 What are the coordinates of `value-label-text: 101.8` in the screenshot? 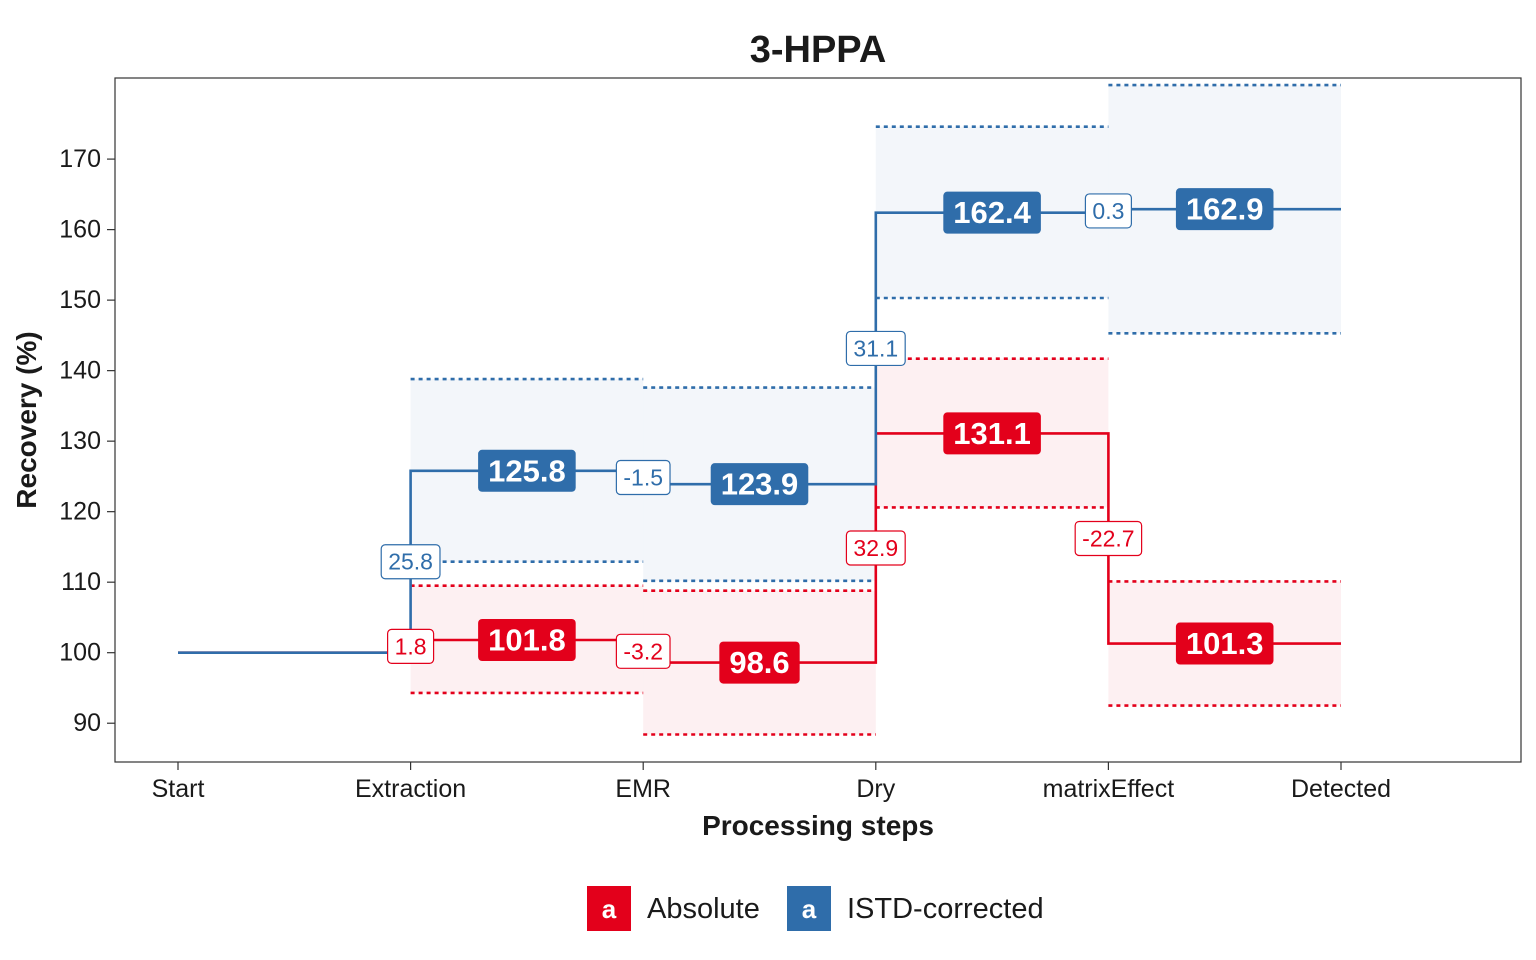 It's located at (527, 640).